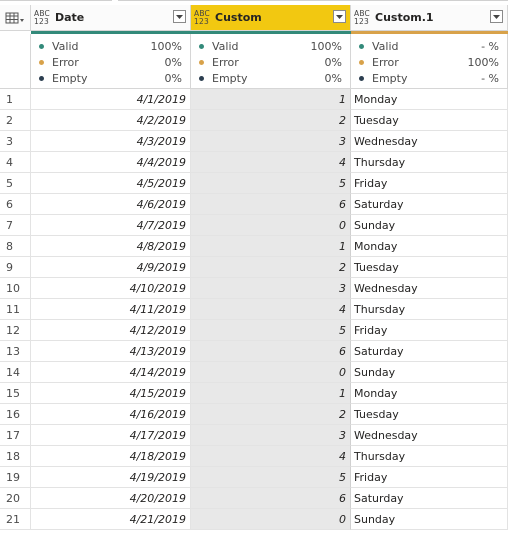 The image size is (508, 535). What do you see at coordinates (111, 267) in the screenshot?
I see `date-cell: 4/9/2019` at bounding box center [111, 267].